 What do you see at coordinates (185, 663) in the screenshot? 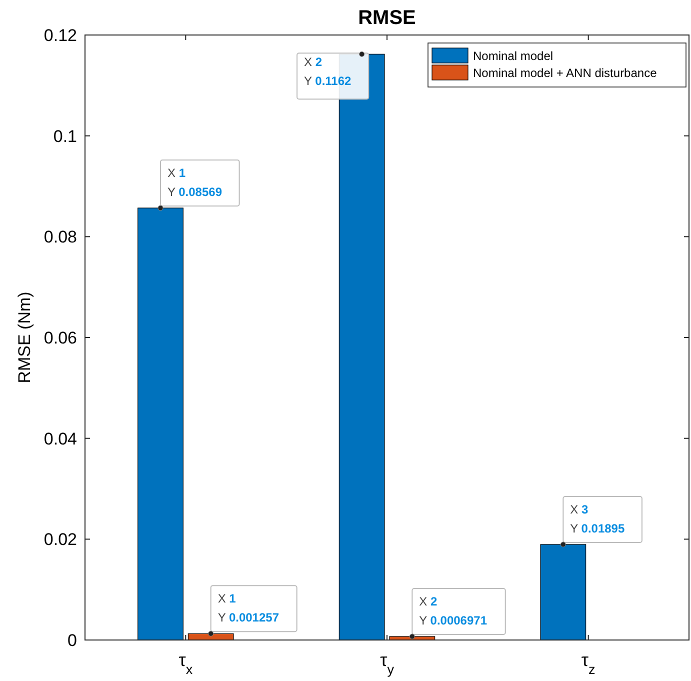
I see `x-tick-label: τ$_{x}$` at bounding box center [185, 663].